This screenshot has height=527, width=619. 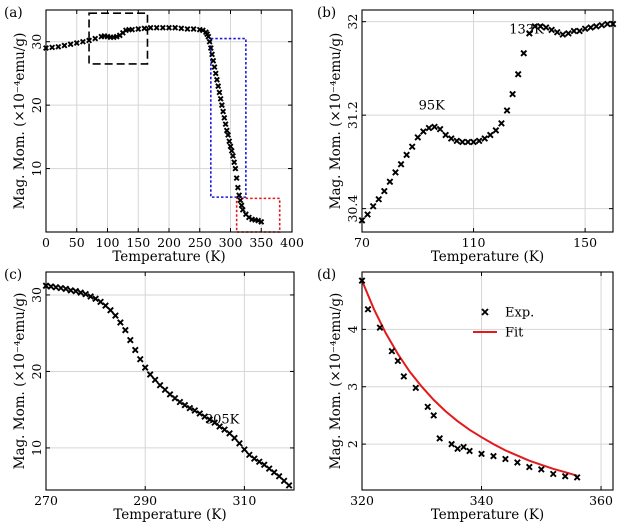 What do you see at coordinates (352, 209) in the screenshot?
I see `y-tick-label: 30.4` at bounding box center [352, 209].